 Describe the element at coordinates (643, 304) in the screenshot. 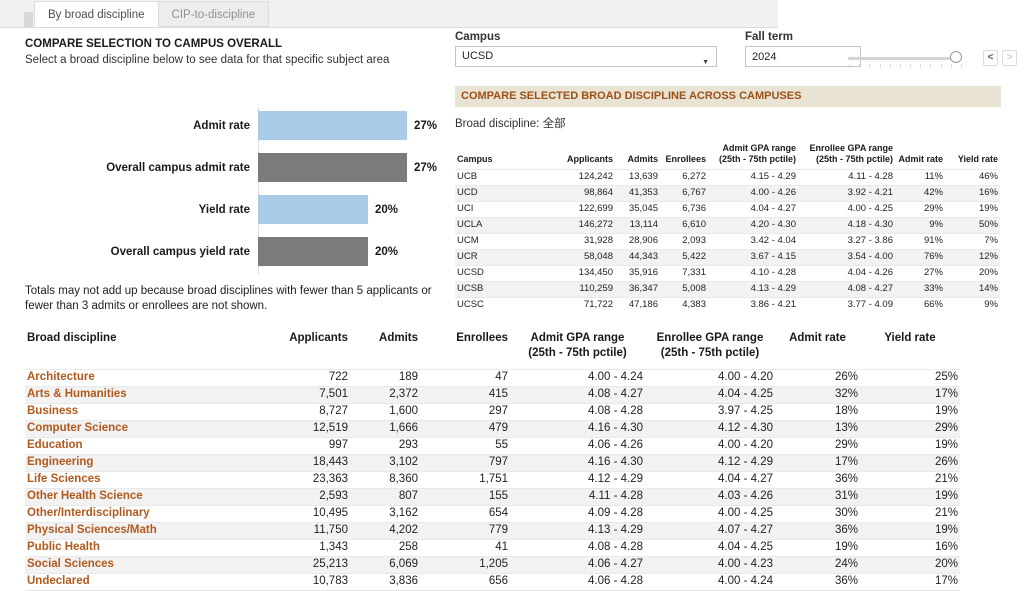

I see `campus-data-cell: 47,186` at that location.